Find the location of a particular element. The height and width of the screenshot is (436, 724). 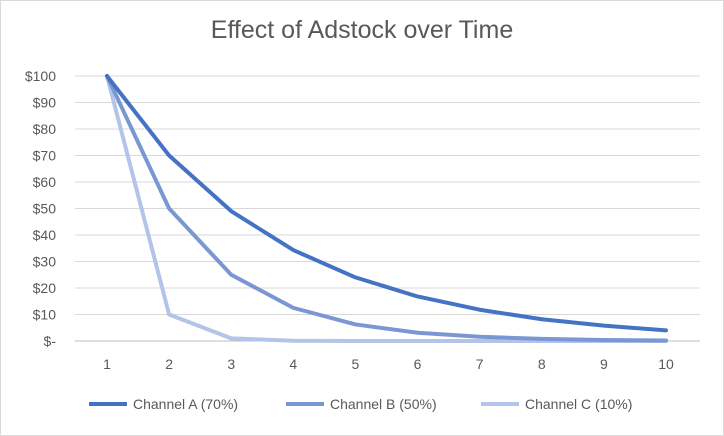

y-axis-ticks: $- $10 $20 $30 $40 $50 $60 $70 $80 $90 $100 is located at coordinates (40, 208).